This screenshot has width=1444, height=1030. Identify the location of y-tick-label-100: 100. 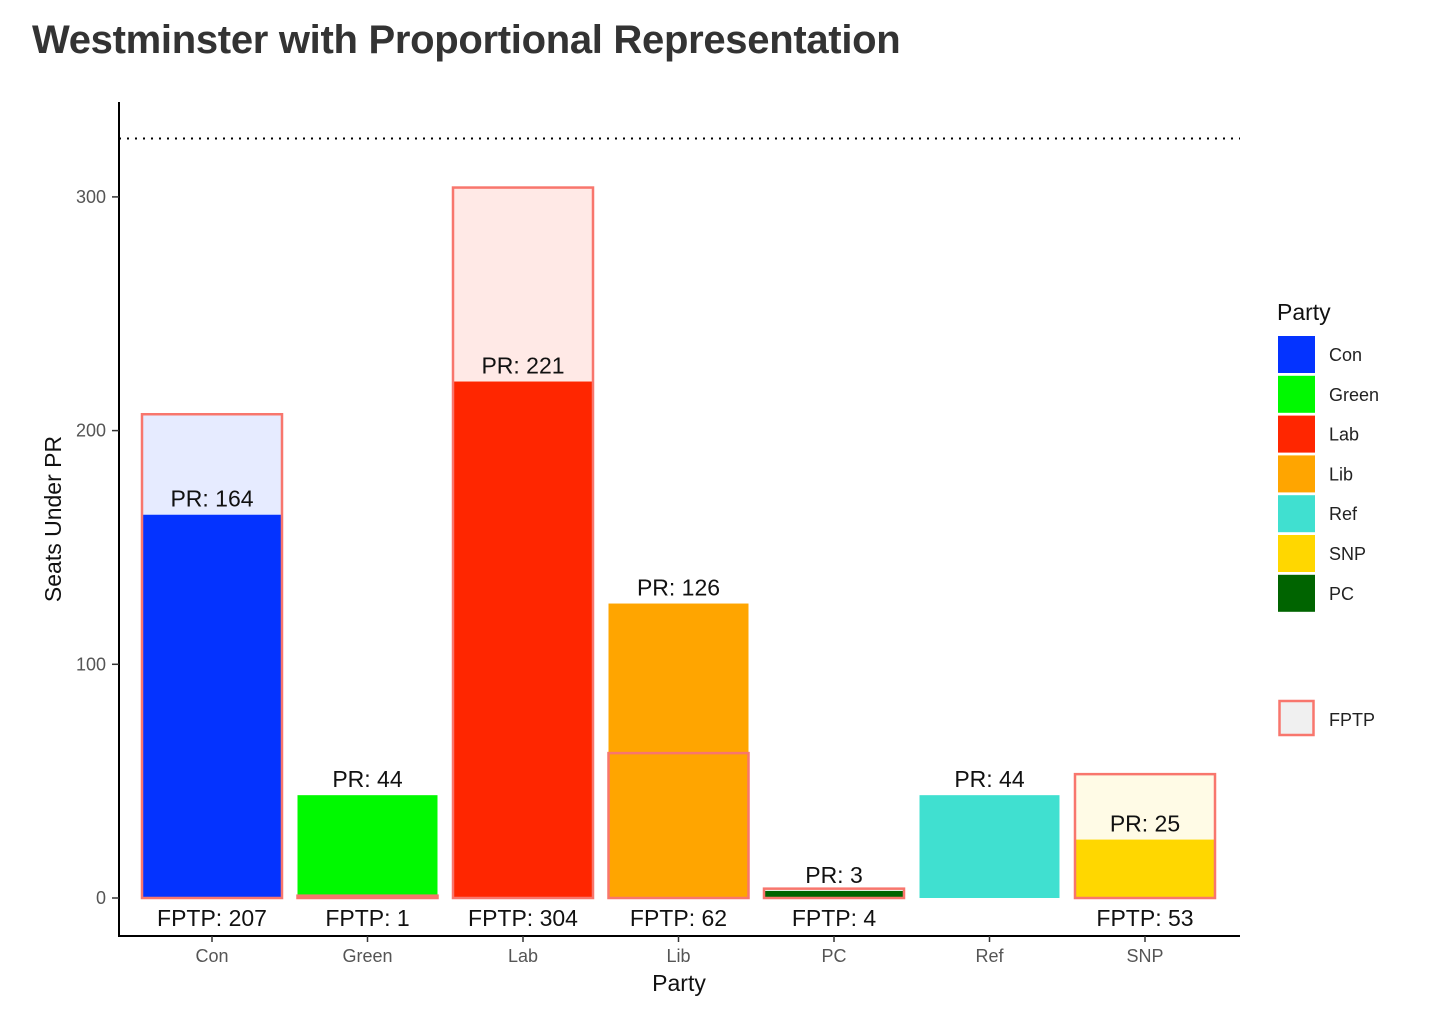
(91, 664).